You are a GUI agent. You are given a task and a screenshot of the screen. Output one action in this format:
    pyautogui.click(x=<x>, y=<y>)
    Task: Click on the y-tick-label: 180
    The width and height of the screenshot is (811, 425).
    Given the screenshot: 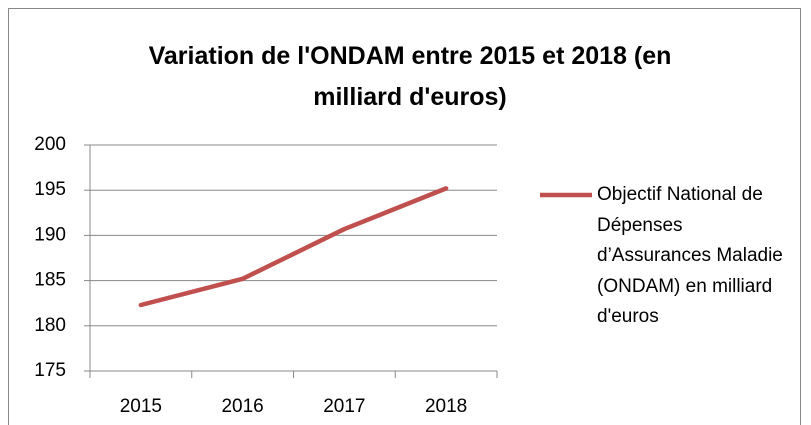 What is the action you would take?
    pyautogui.click(x=50, y=325)
    